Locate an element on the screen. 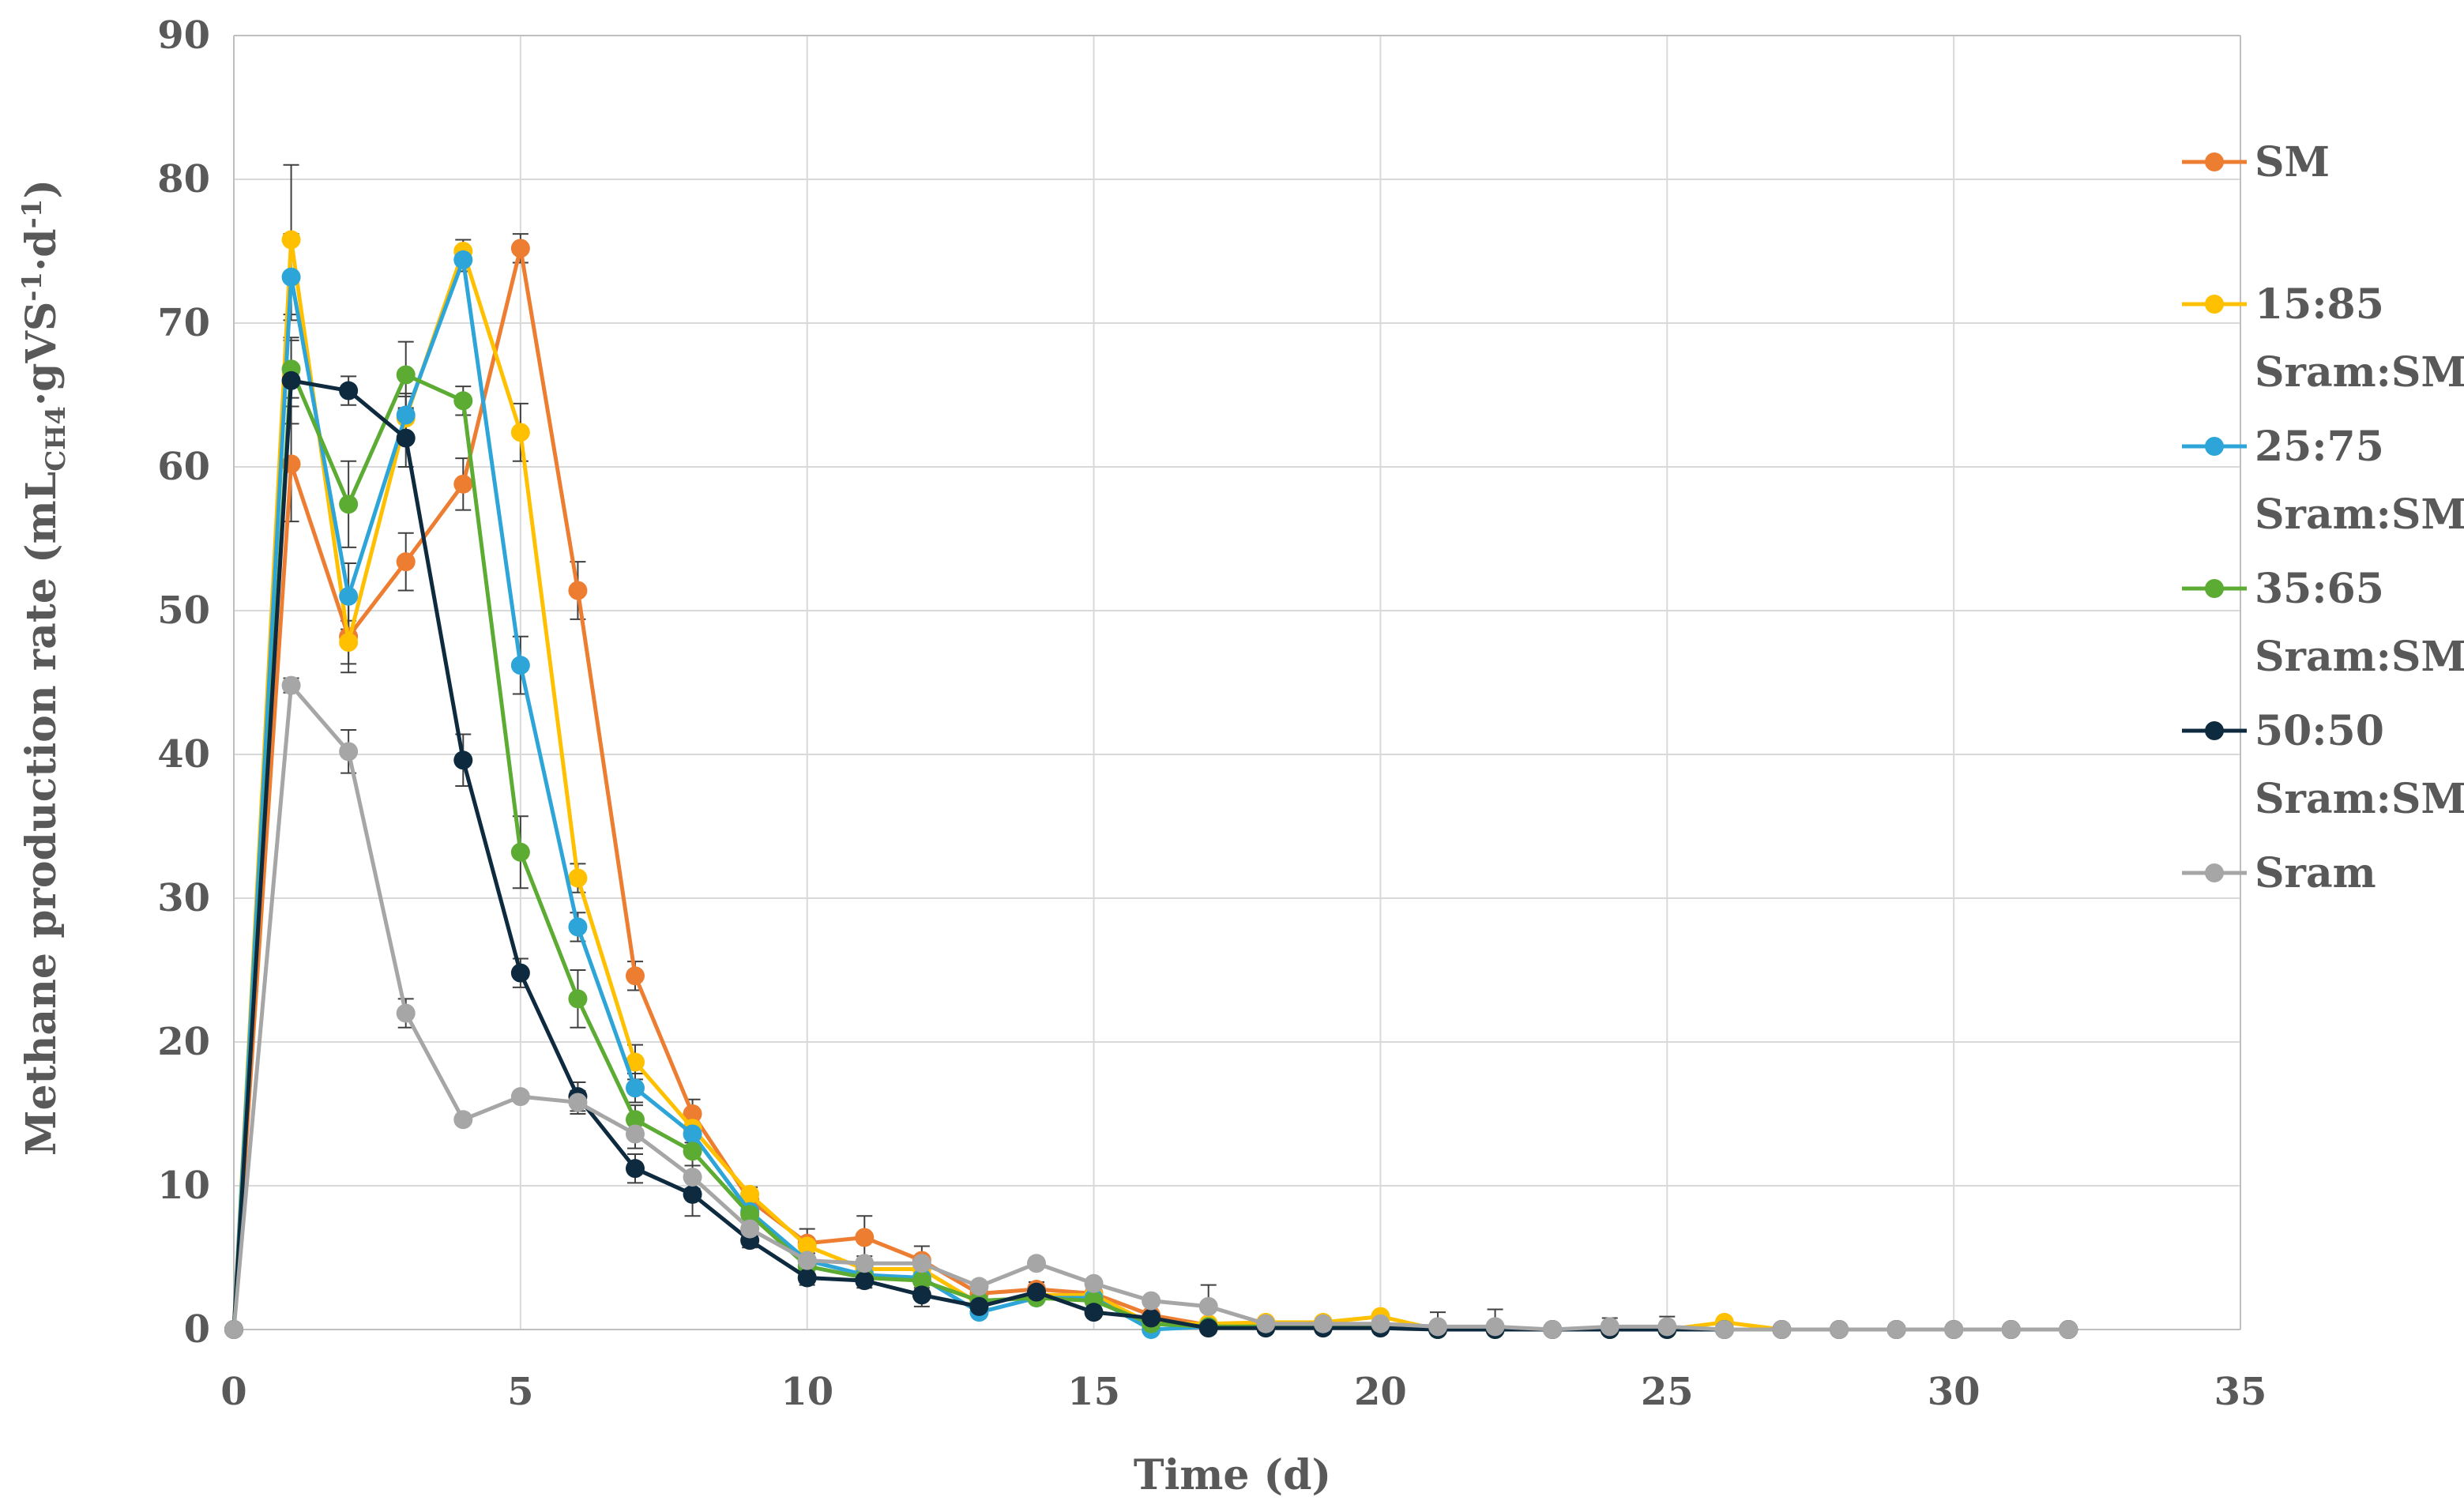  legend-label: 50:50 is located at coordinates (2319, 731).